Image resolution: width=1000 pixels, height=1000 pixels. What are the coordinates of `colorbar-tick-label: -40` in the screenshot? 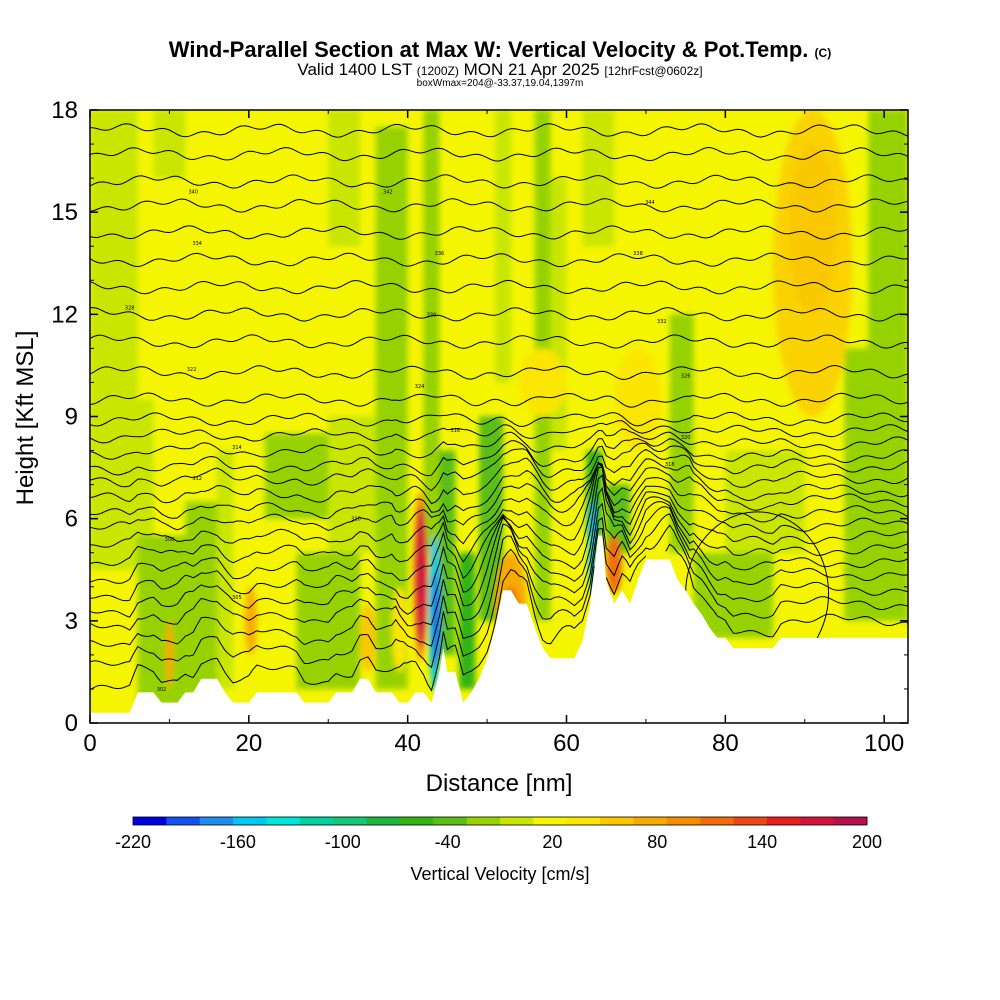 It's located at (448, 842).